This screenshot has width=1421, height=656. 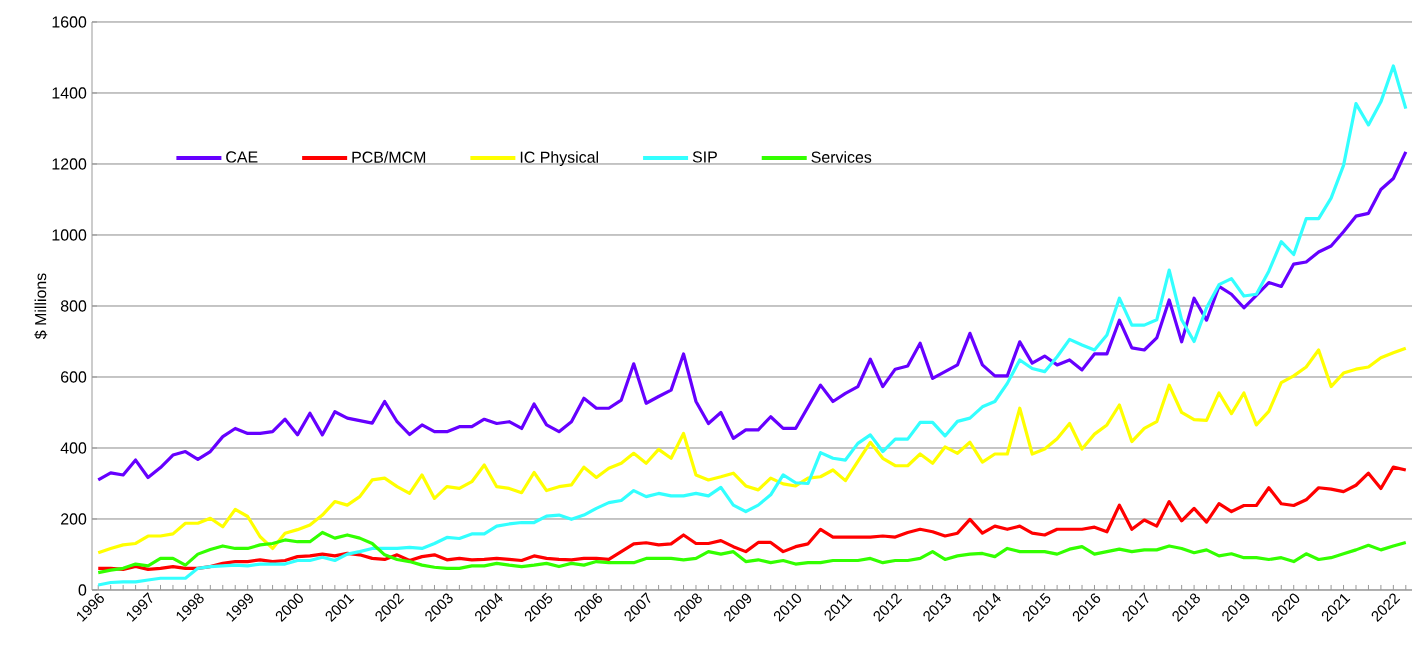 What do you see at coordinates (74, 519) in the screenshot?
I see `y-tick-label: 200` at bounding box center [74, 519].